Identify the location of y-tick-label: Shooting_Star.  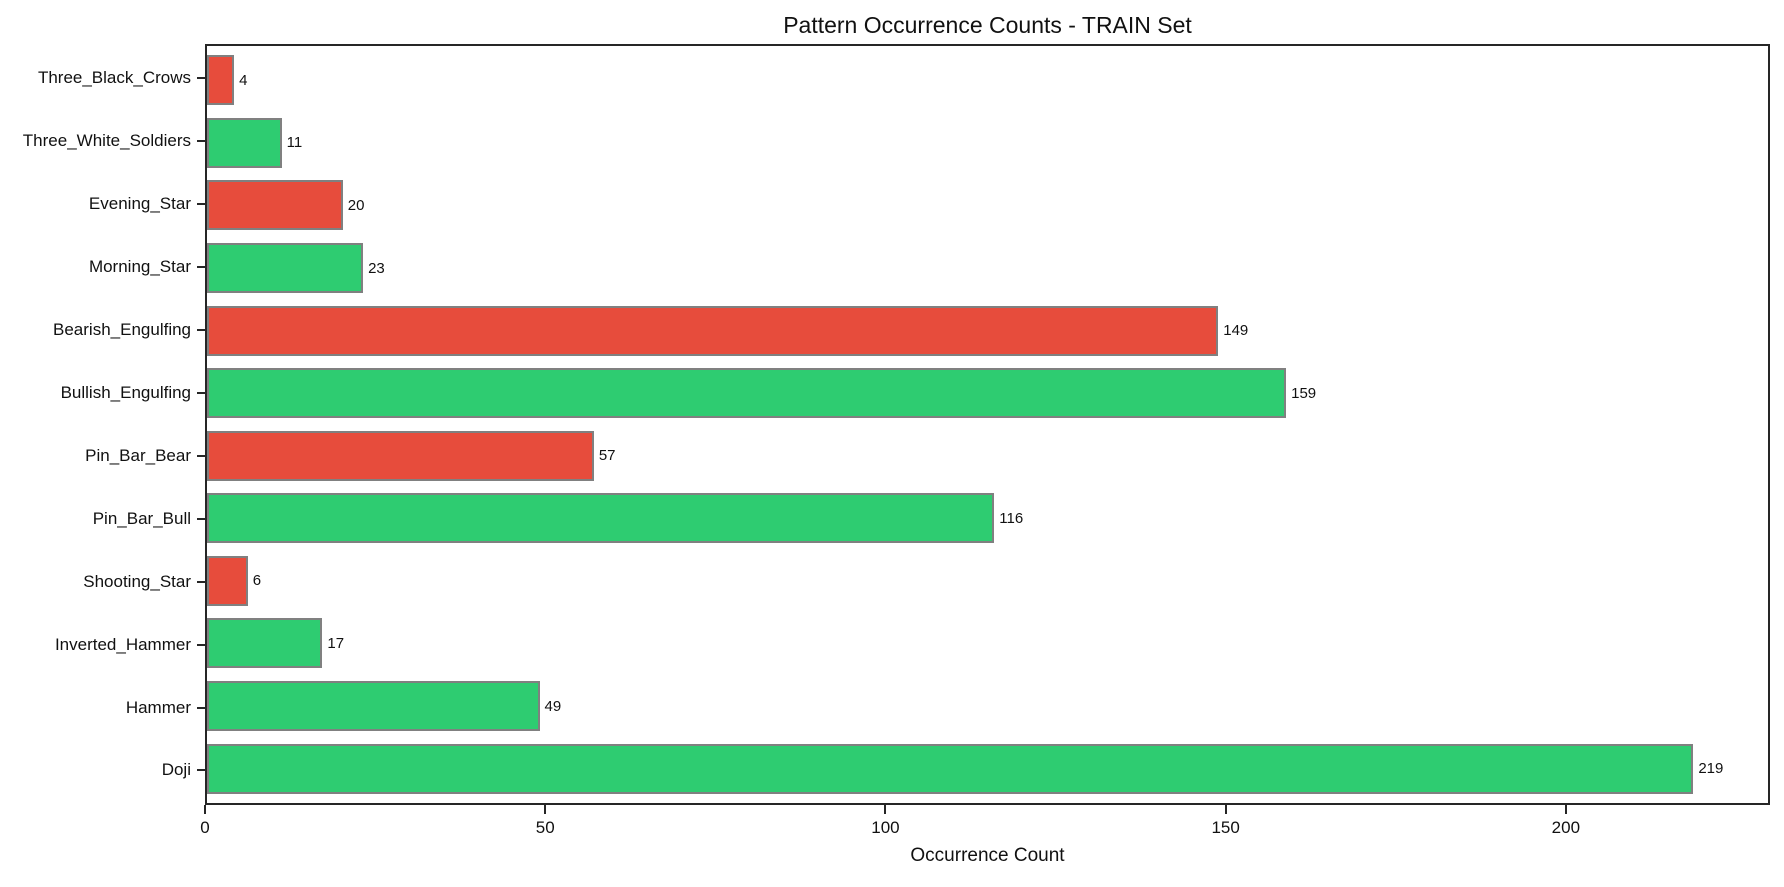
(137, 581).